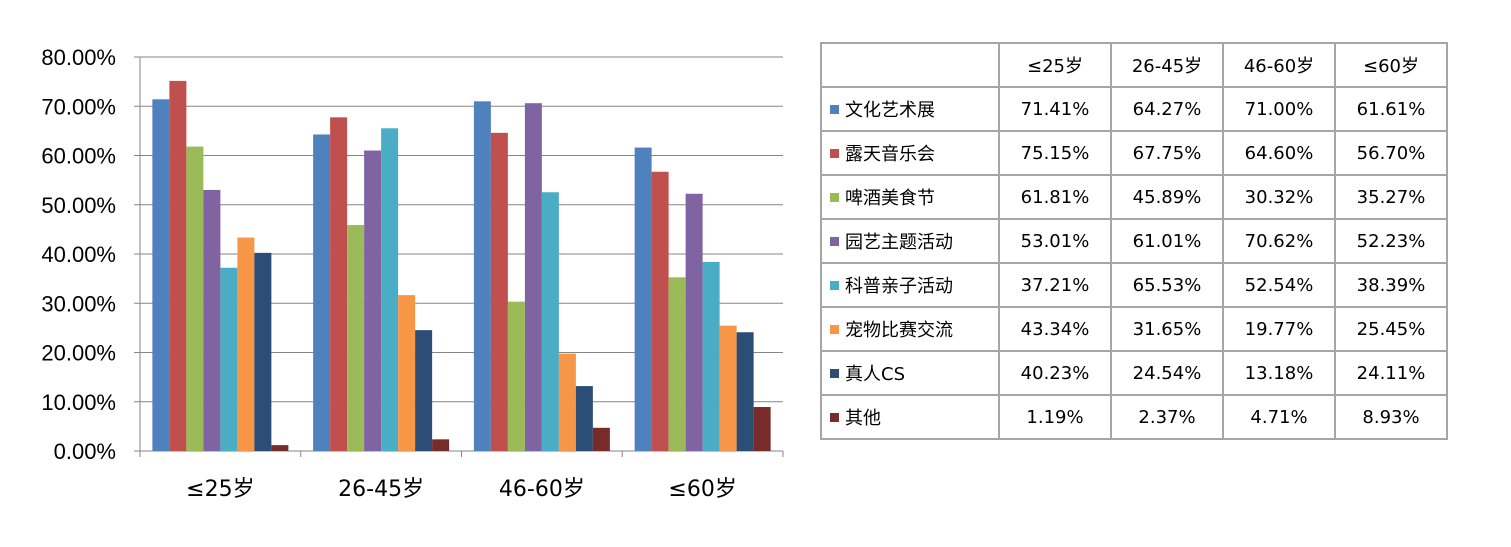 The height and width of the screenshot is (547, 1511). I want to click on value-cell: 52.54%, so click(1279, 285).